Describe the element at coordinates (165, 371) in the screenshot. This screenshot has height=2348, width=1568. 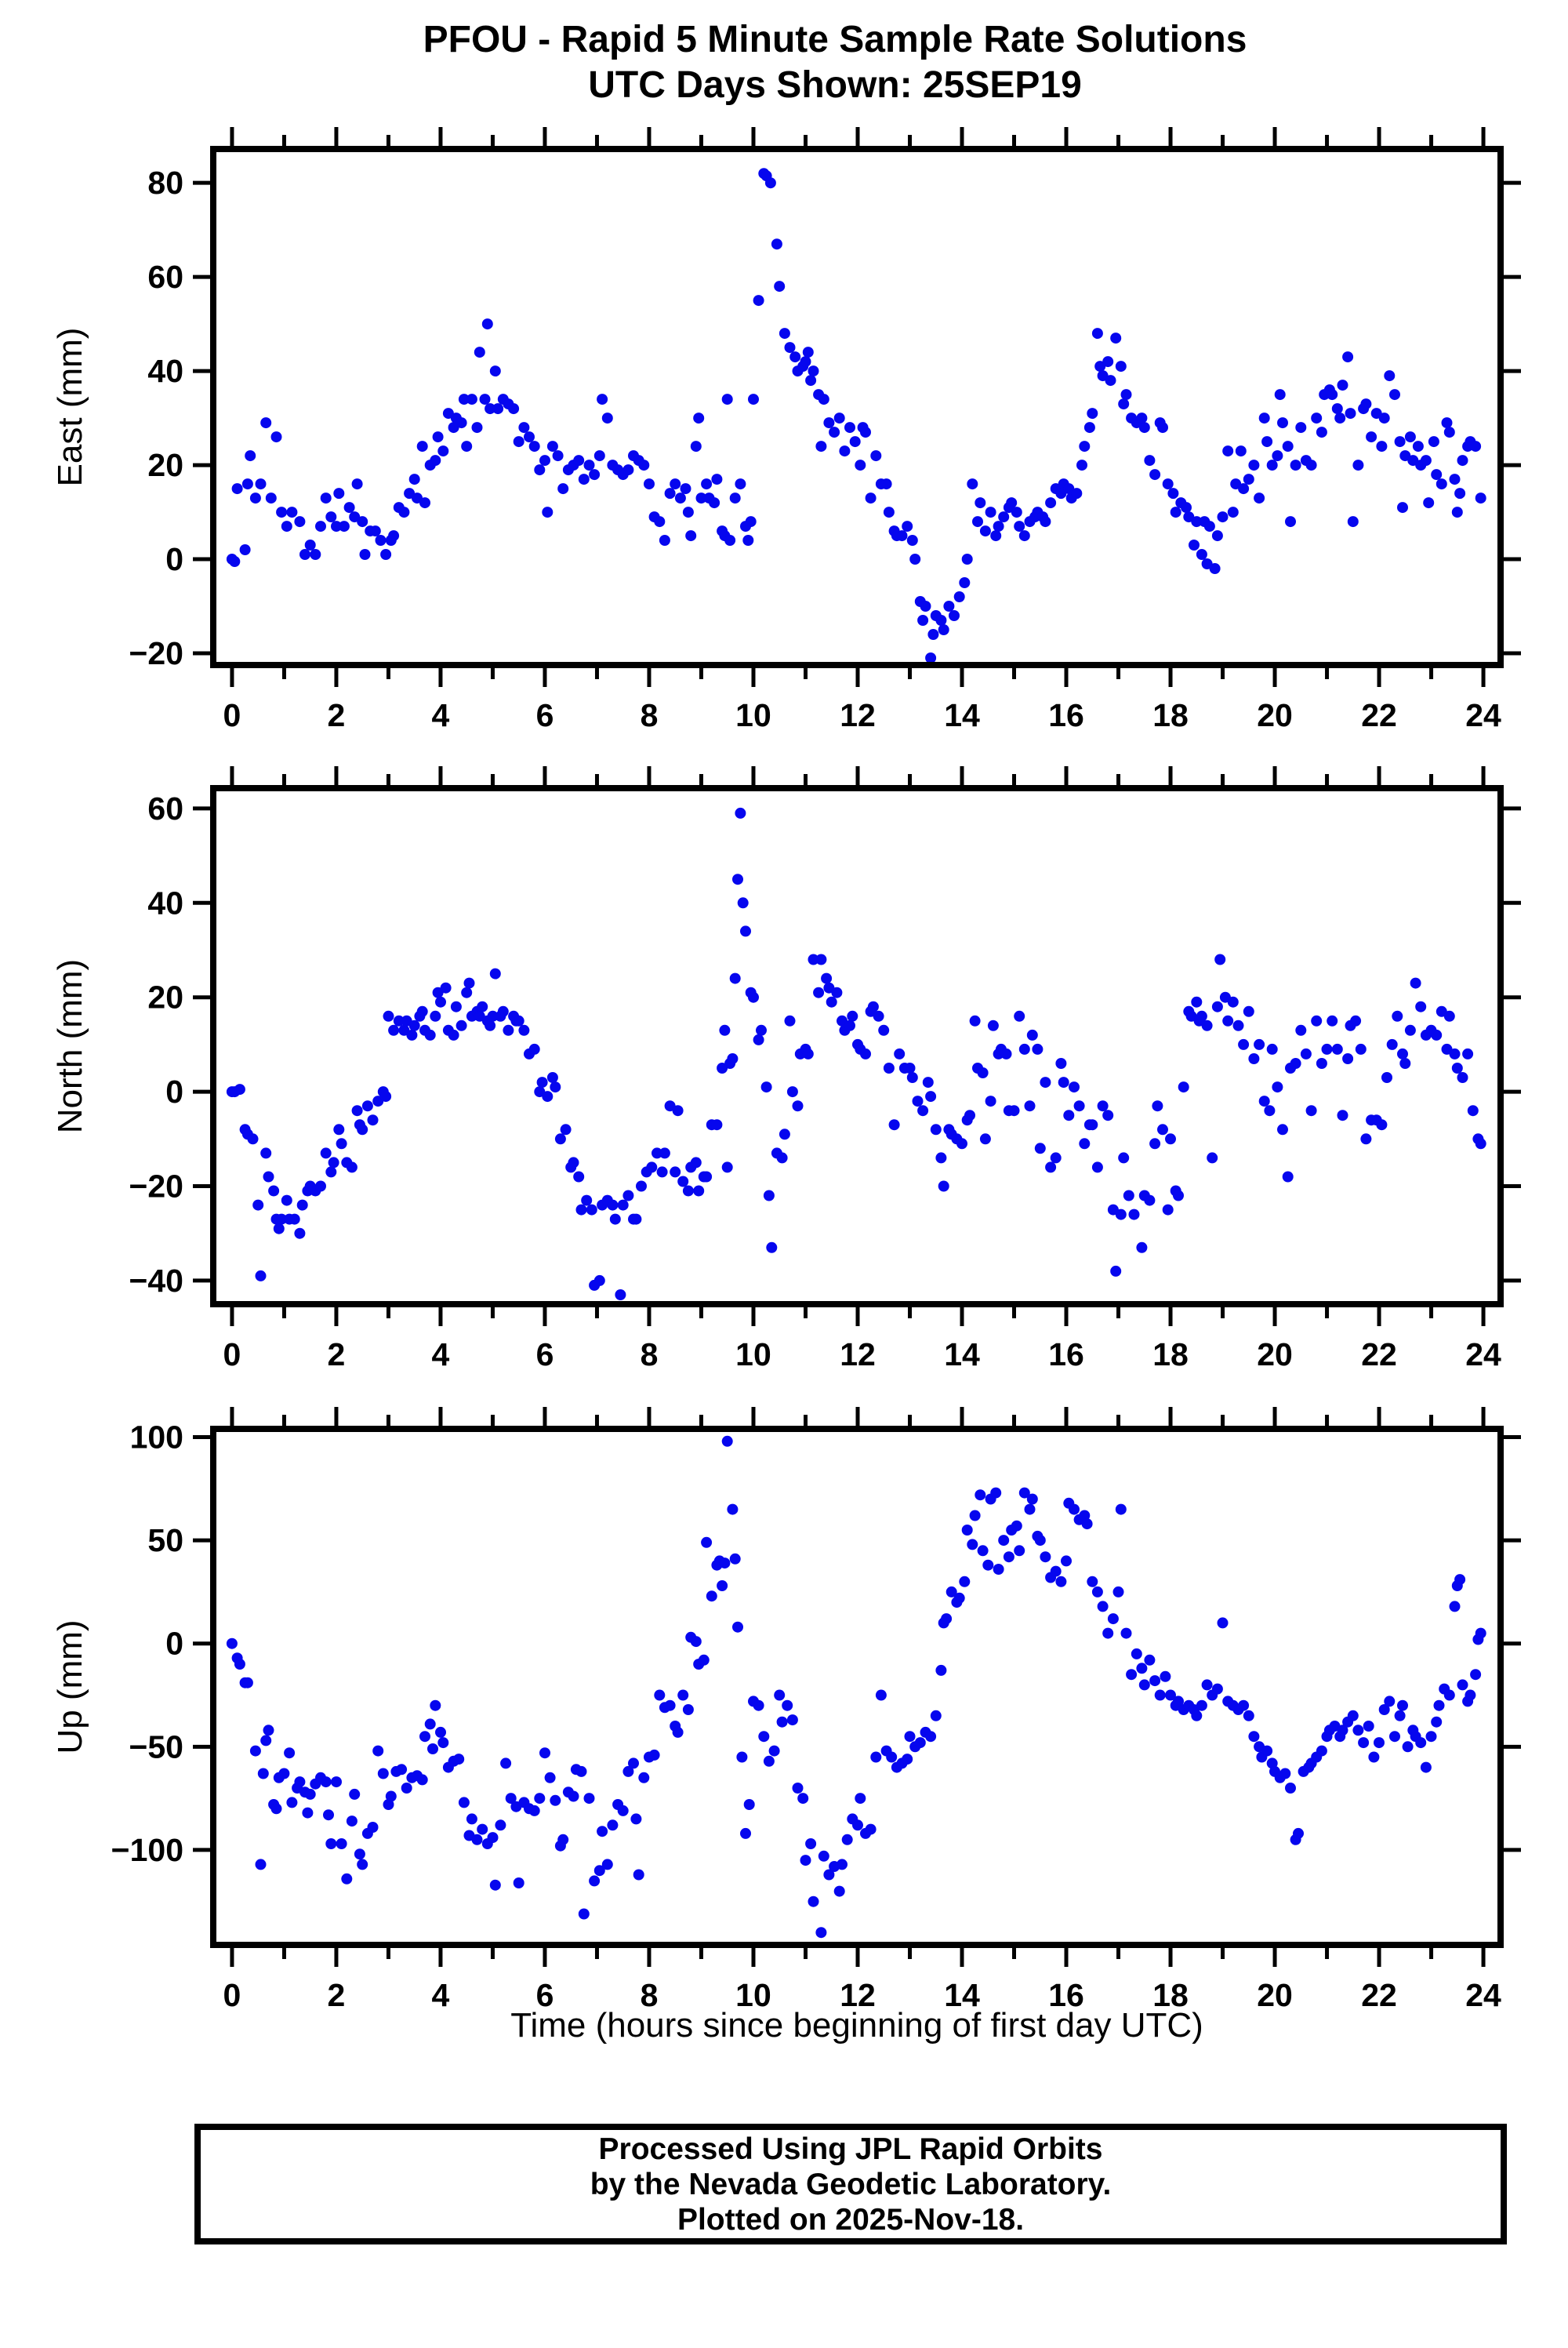
I see `y-tick-label: 40` at that location.